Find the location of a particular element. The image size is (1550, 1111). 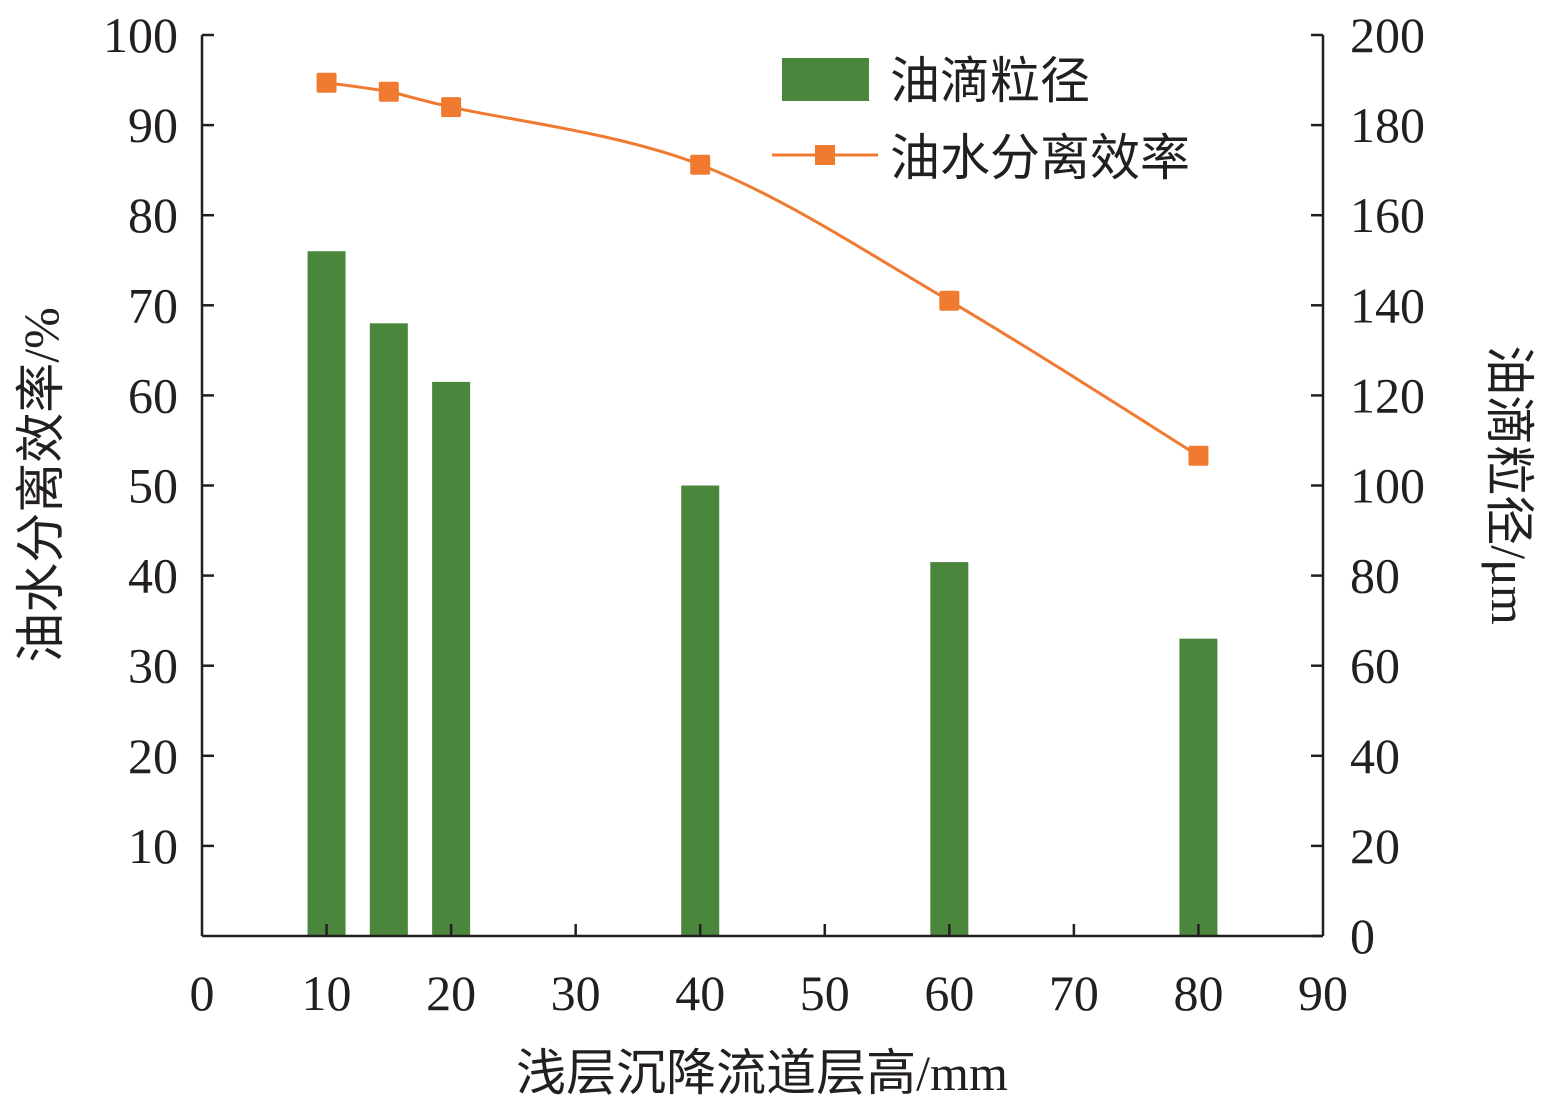

x-tick-label: 10 is located at coordinates (327, 993).